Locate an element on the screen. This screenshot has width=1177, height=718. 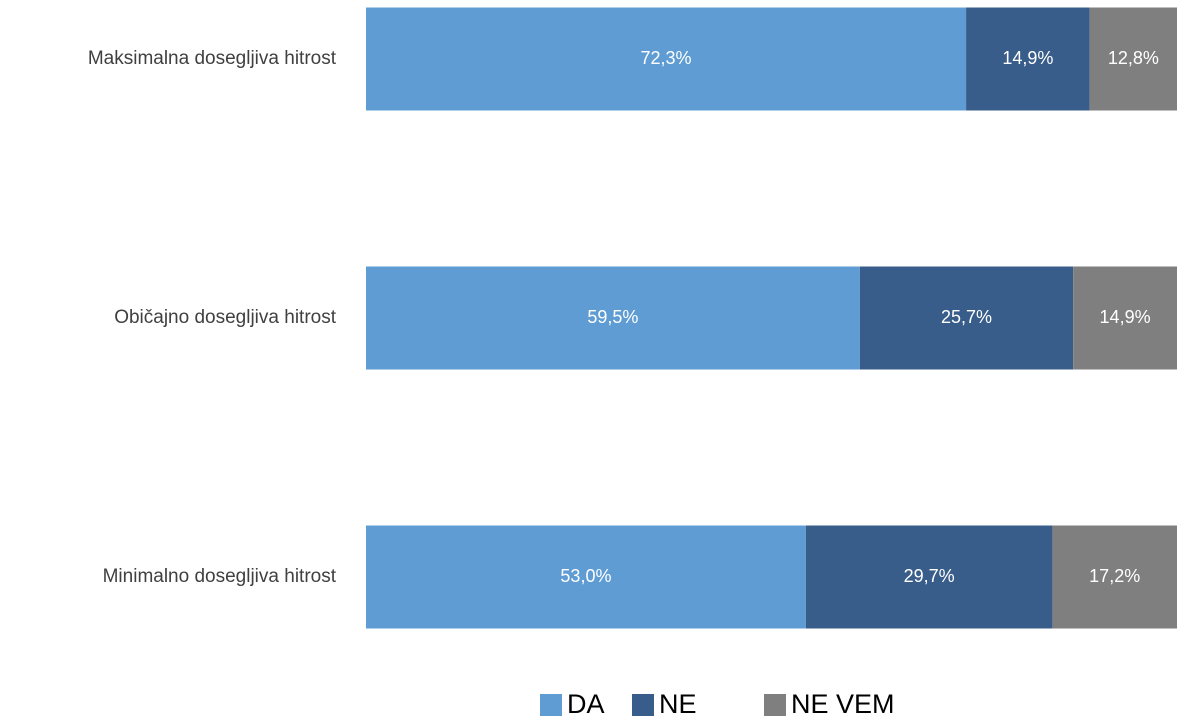
data-label: 17,2% is located at coordinates (1114, 576).